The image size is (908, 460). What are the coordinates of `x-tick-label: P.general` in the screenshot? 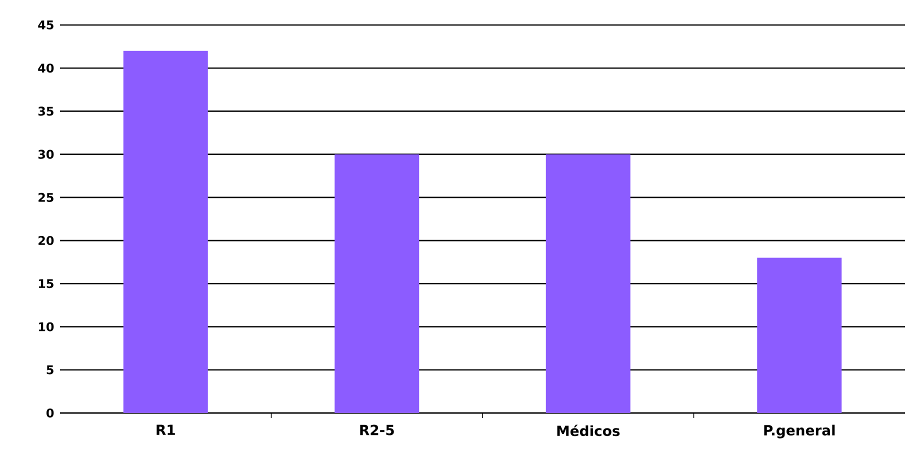 It's located at (799, 431).